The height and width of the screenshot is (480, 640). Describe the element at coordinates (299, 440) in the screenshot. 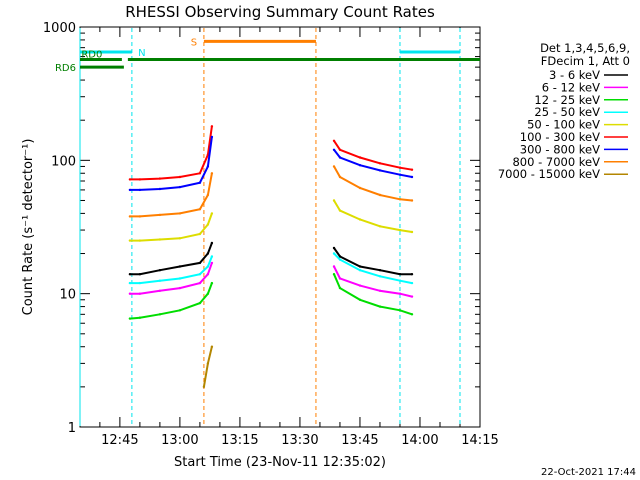

I see `x-tick-label: 13:30` at that location.